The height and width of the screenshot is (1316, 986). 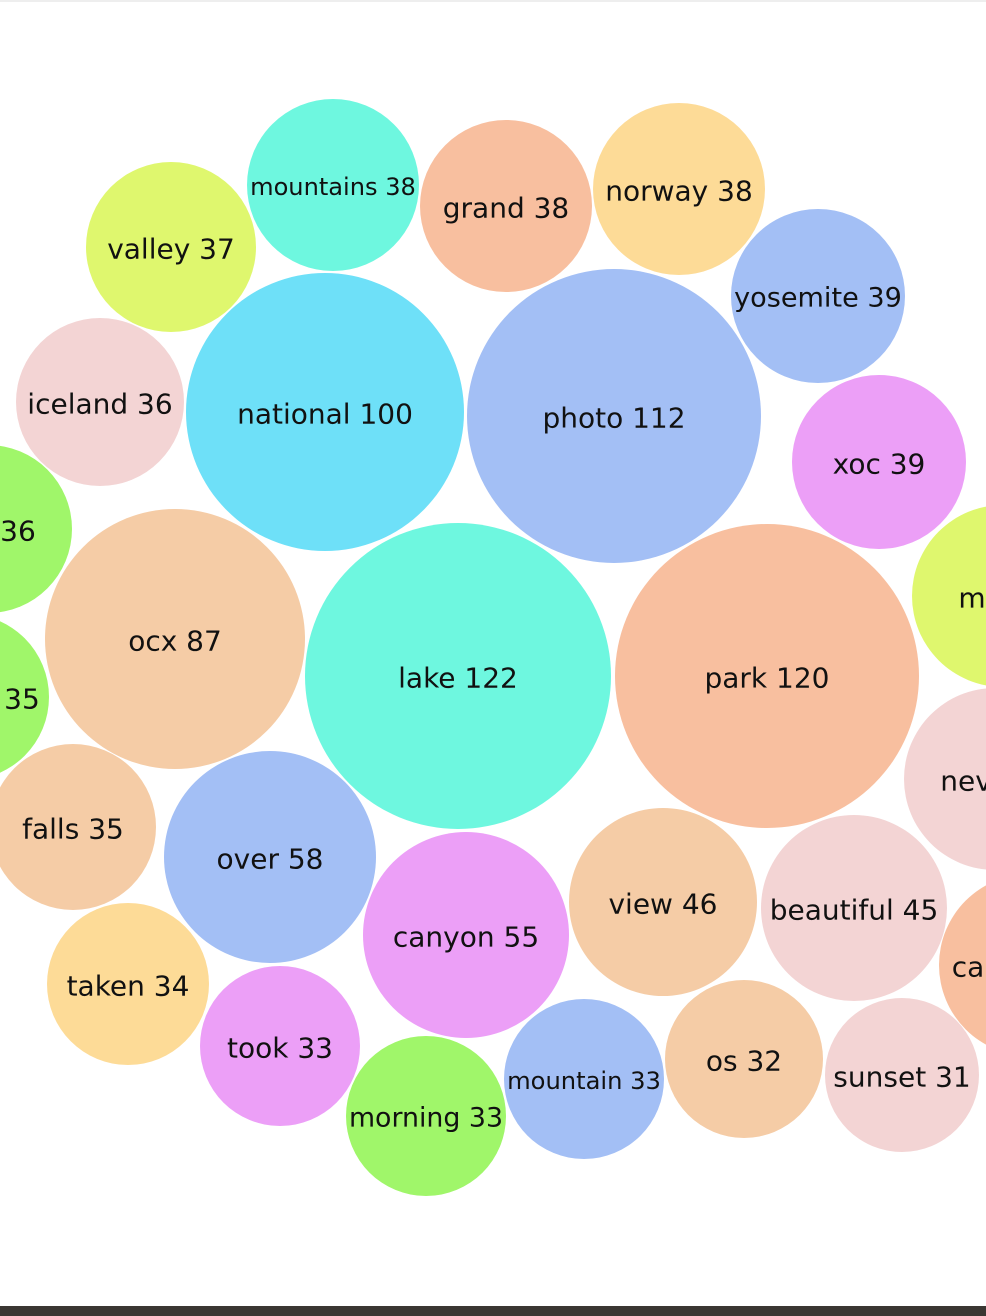 I want to click on bubble-partial-27: ca, so click(x=962, y=965).